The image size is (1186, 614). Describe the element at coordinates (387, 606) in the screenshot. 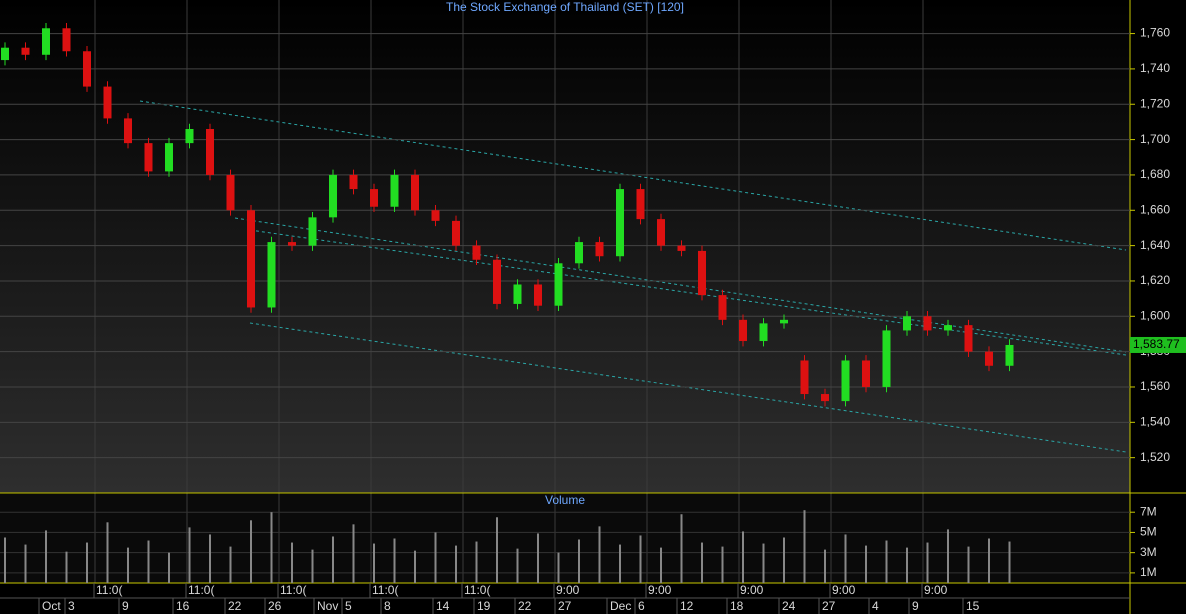

I see `date-label: 8` at that location.